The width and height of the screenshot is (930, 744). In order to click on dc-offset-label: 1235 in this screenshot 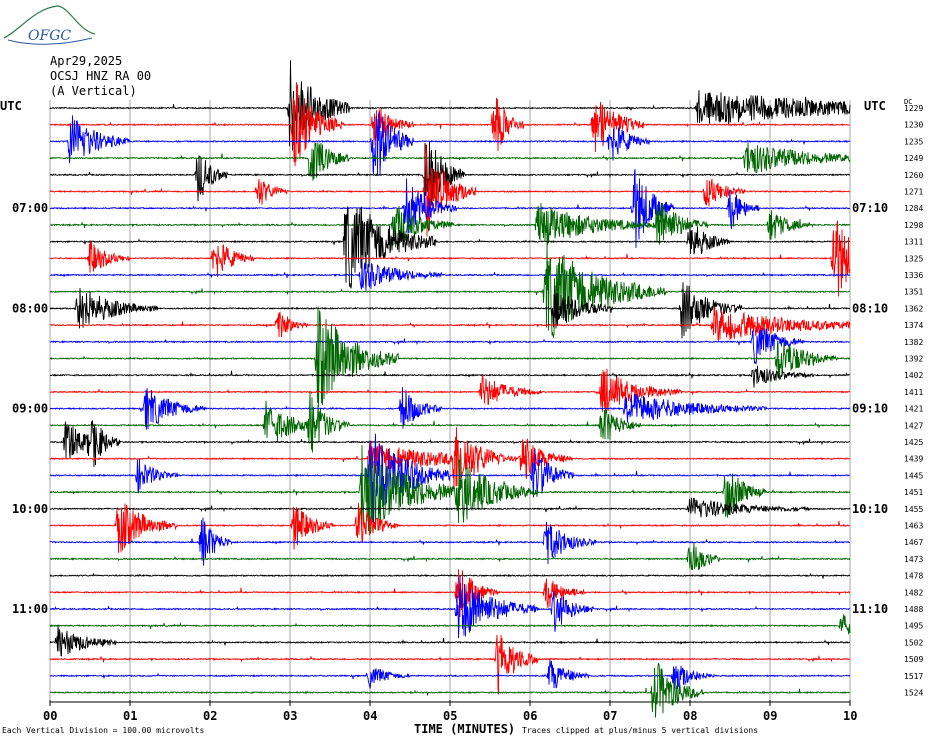, I will do `click(913, 141)`.